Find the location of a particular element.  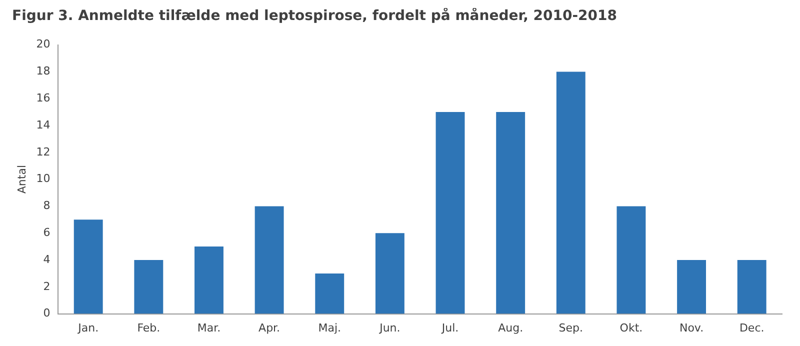

y-tick-label: 18 is located at coordinates (43, 71).